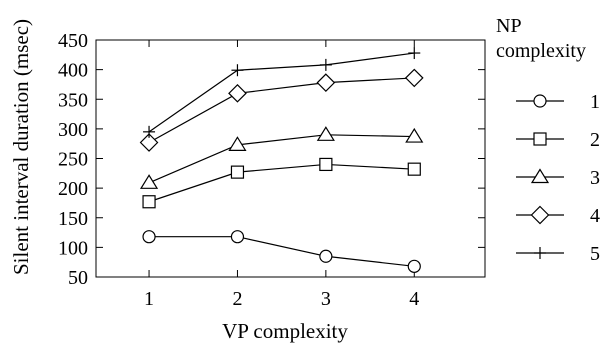 The image size is (606, 347). What do you see at coordinates (595, 216) in the screenshot?
I see `legend-label: 4` at bounding box center [595, 216].